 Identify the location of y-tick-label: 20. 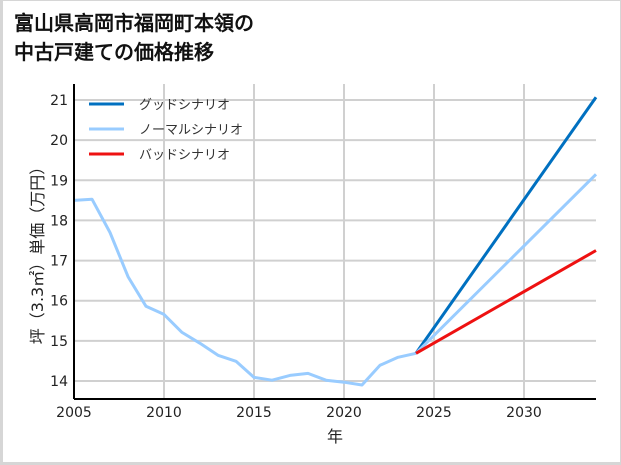
(59, 141).